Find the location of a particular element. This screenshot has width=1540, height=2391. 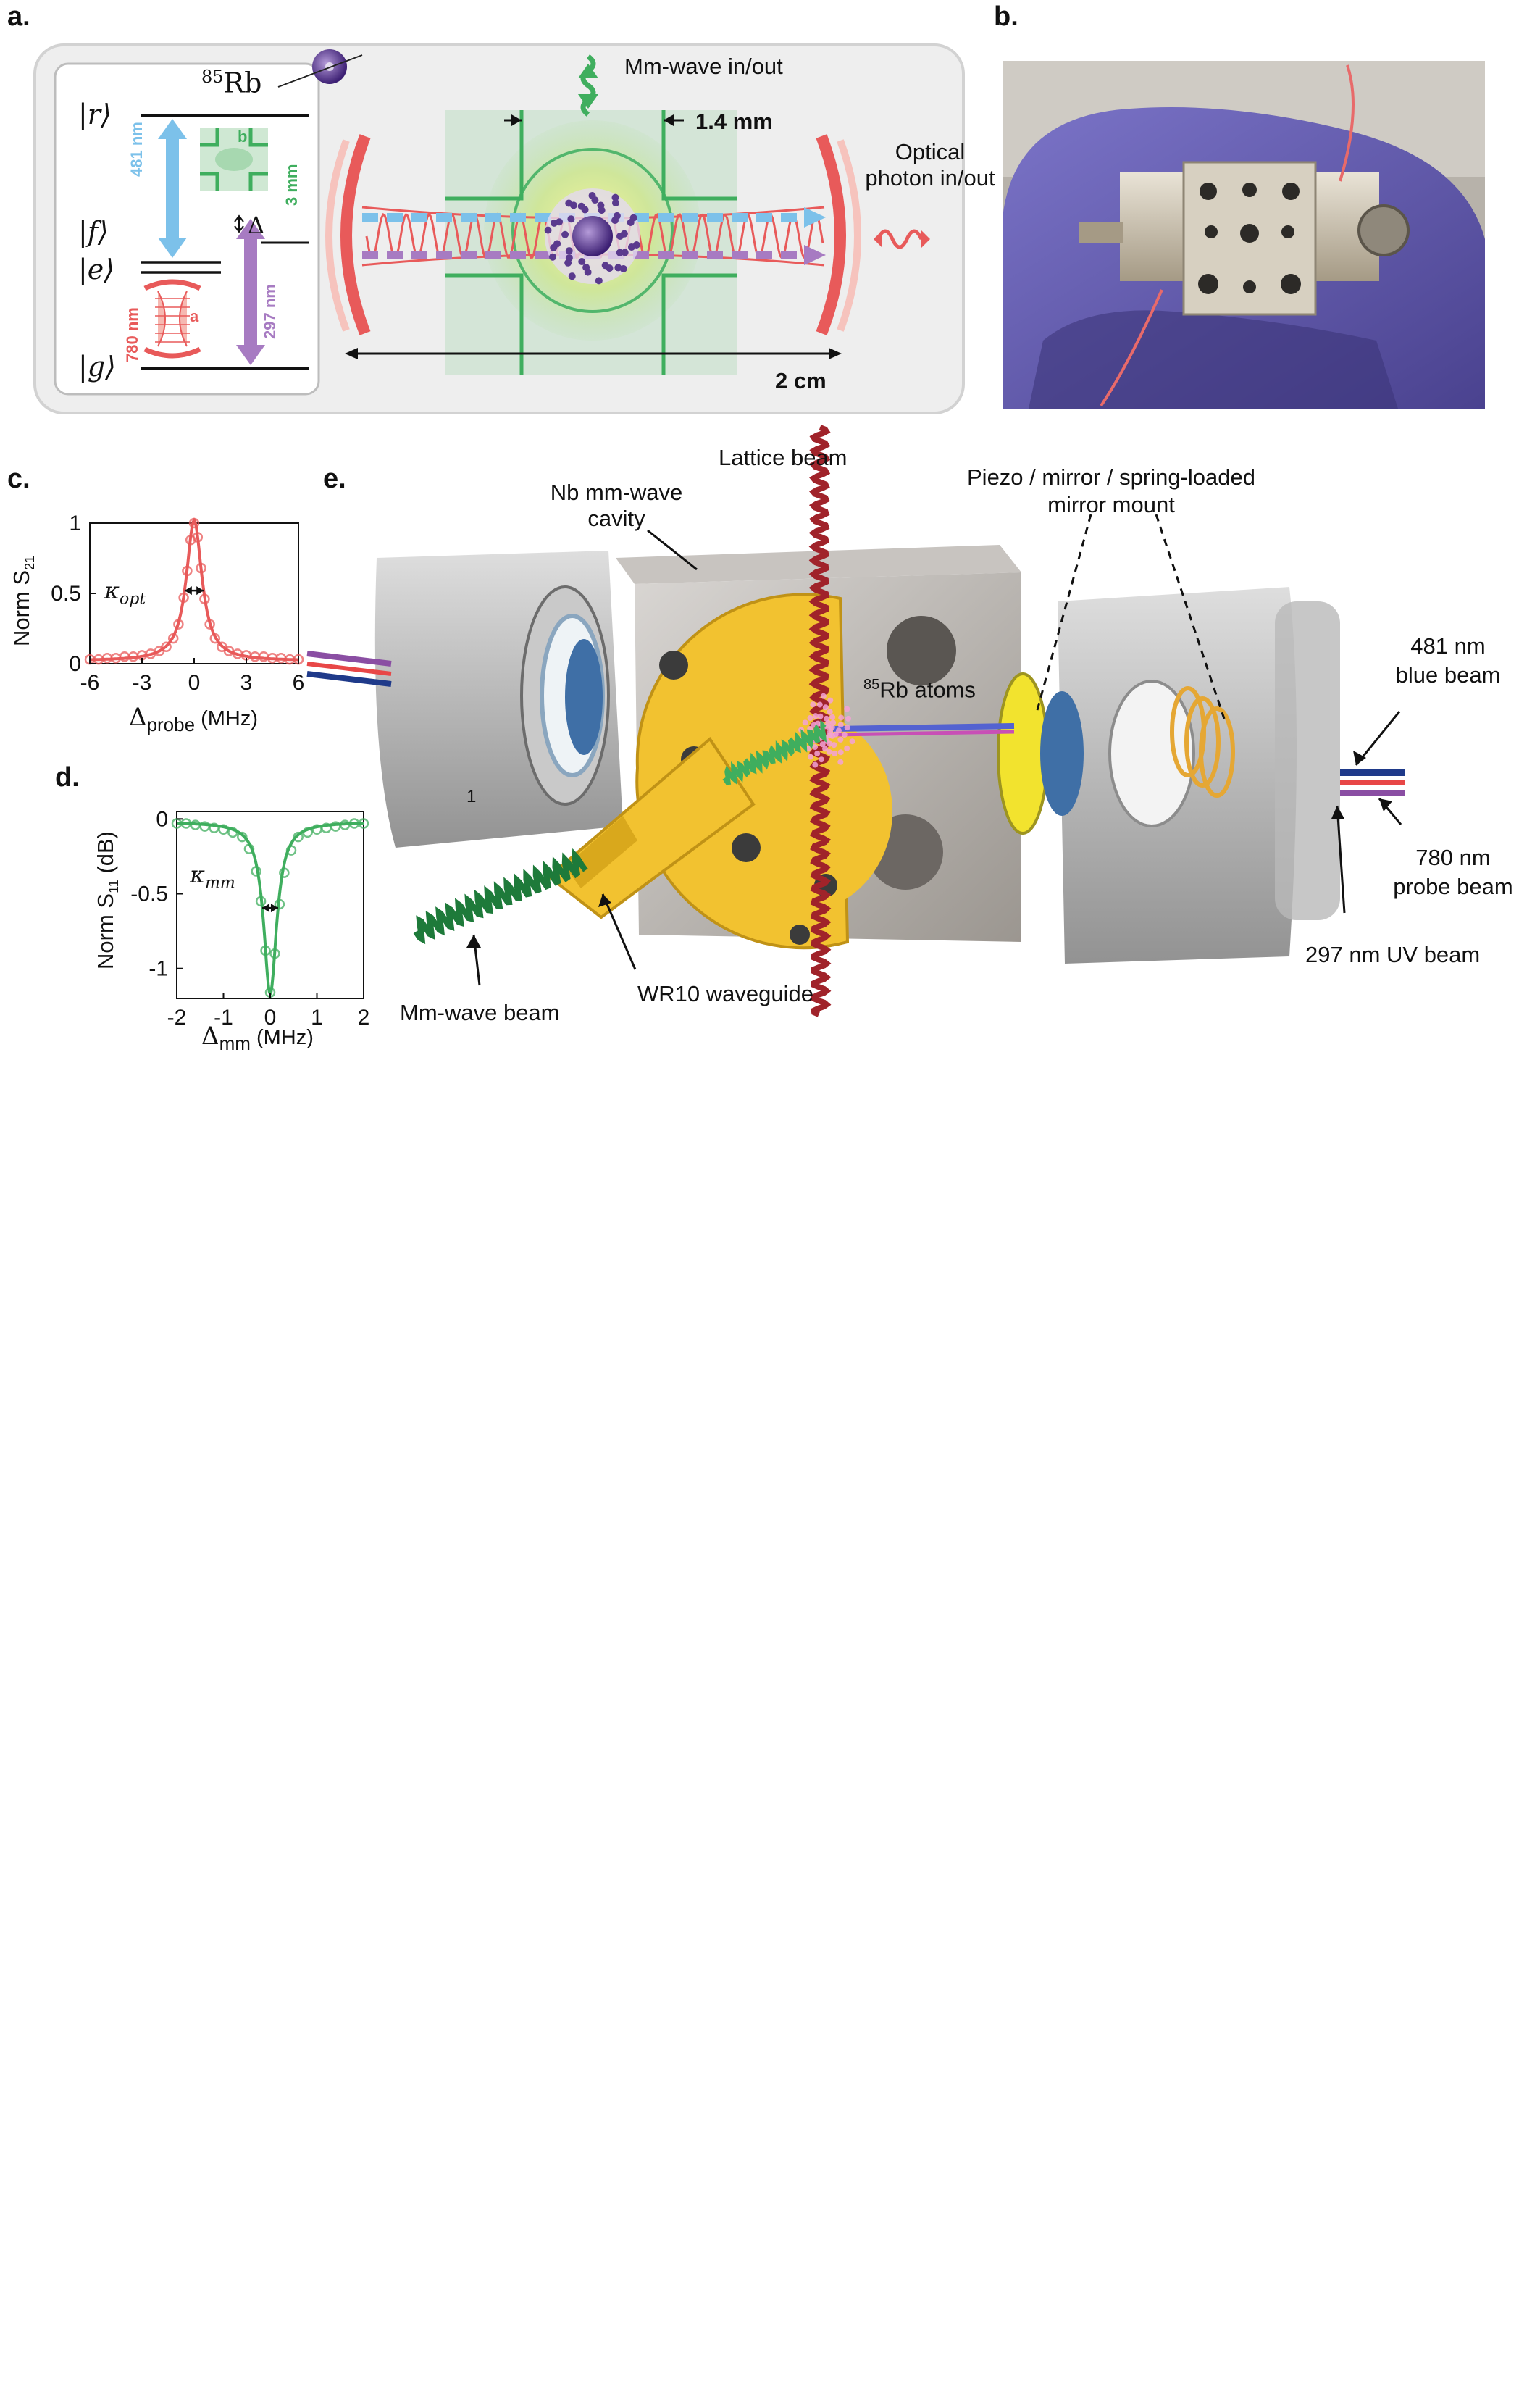

chart-d-ytick-label: -1 is located at coordinates (158, 969).